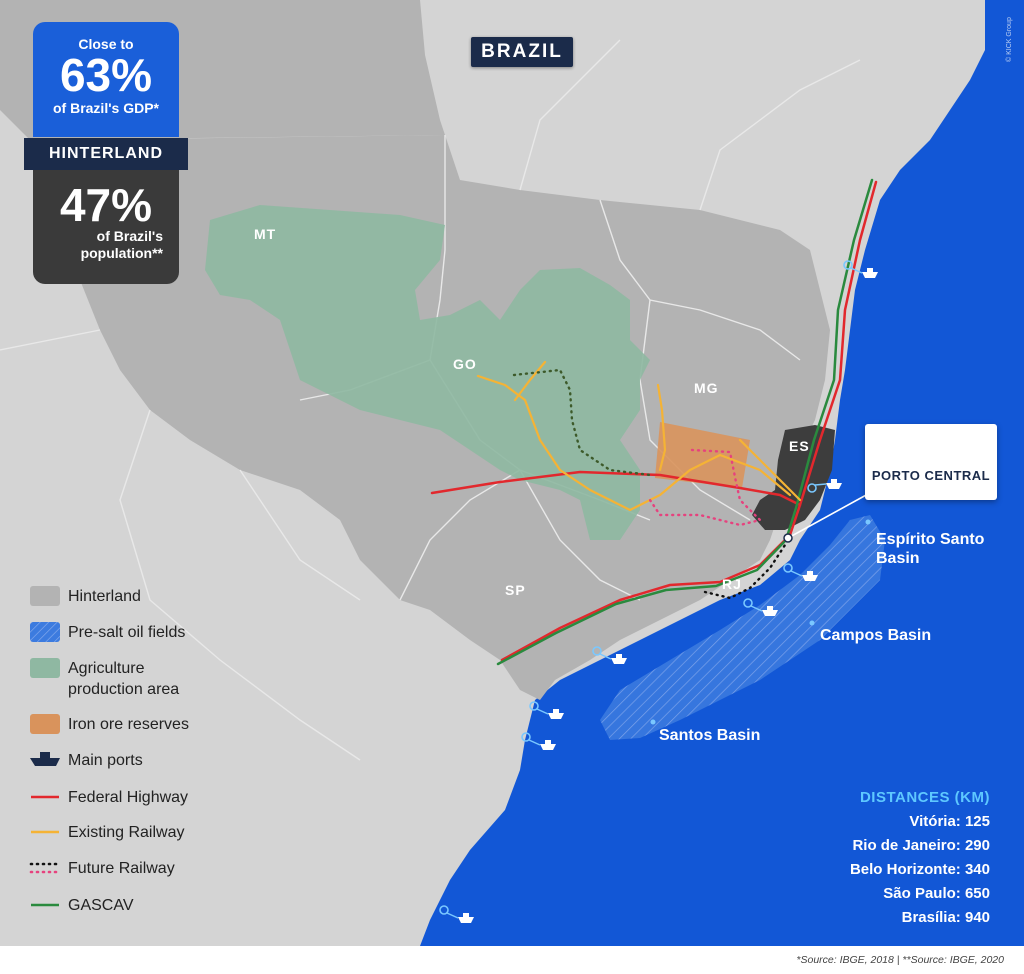 This screenshot has width=1024, height=974. What do you see at coordinates (124, 679) in the screenshot?
I see `legend-agriculture: Agriculture production area` at bounding box center [124, 679].